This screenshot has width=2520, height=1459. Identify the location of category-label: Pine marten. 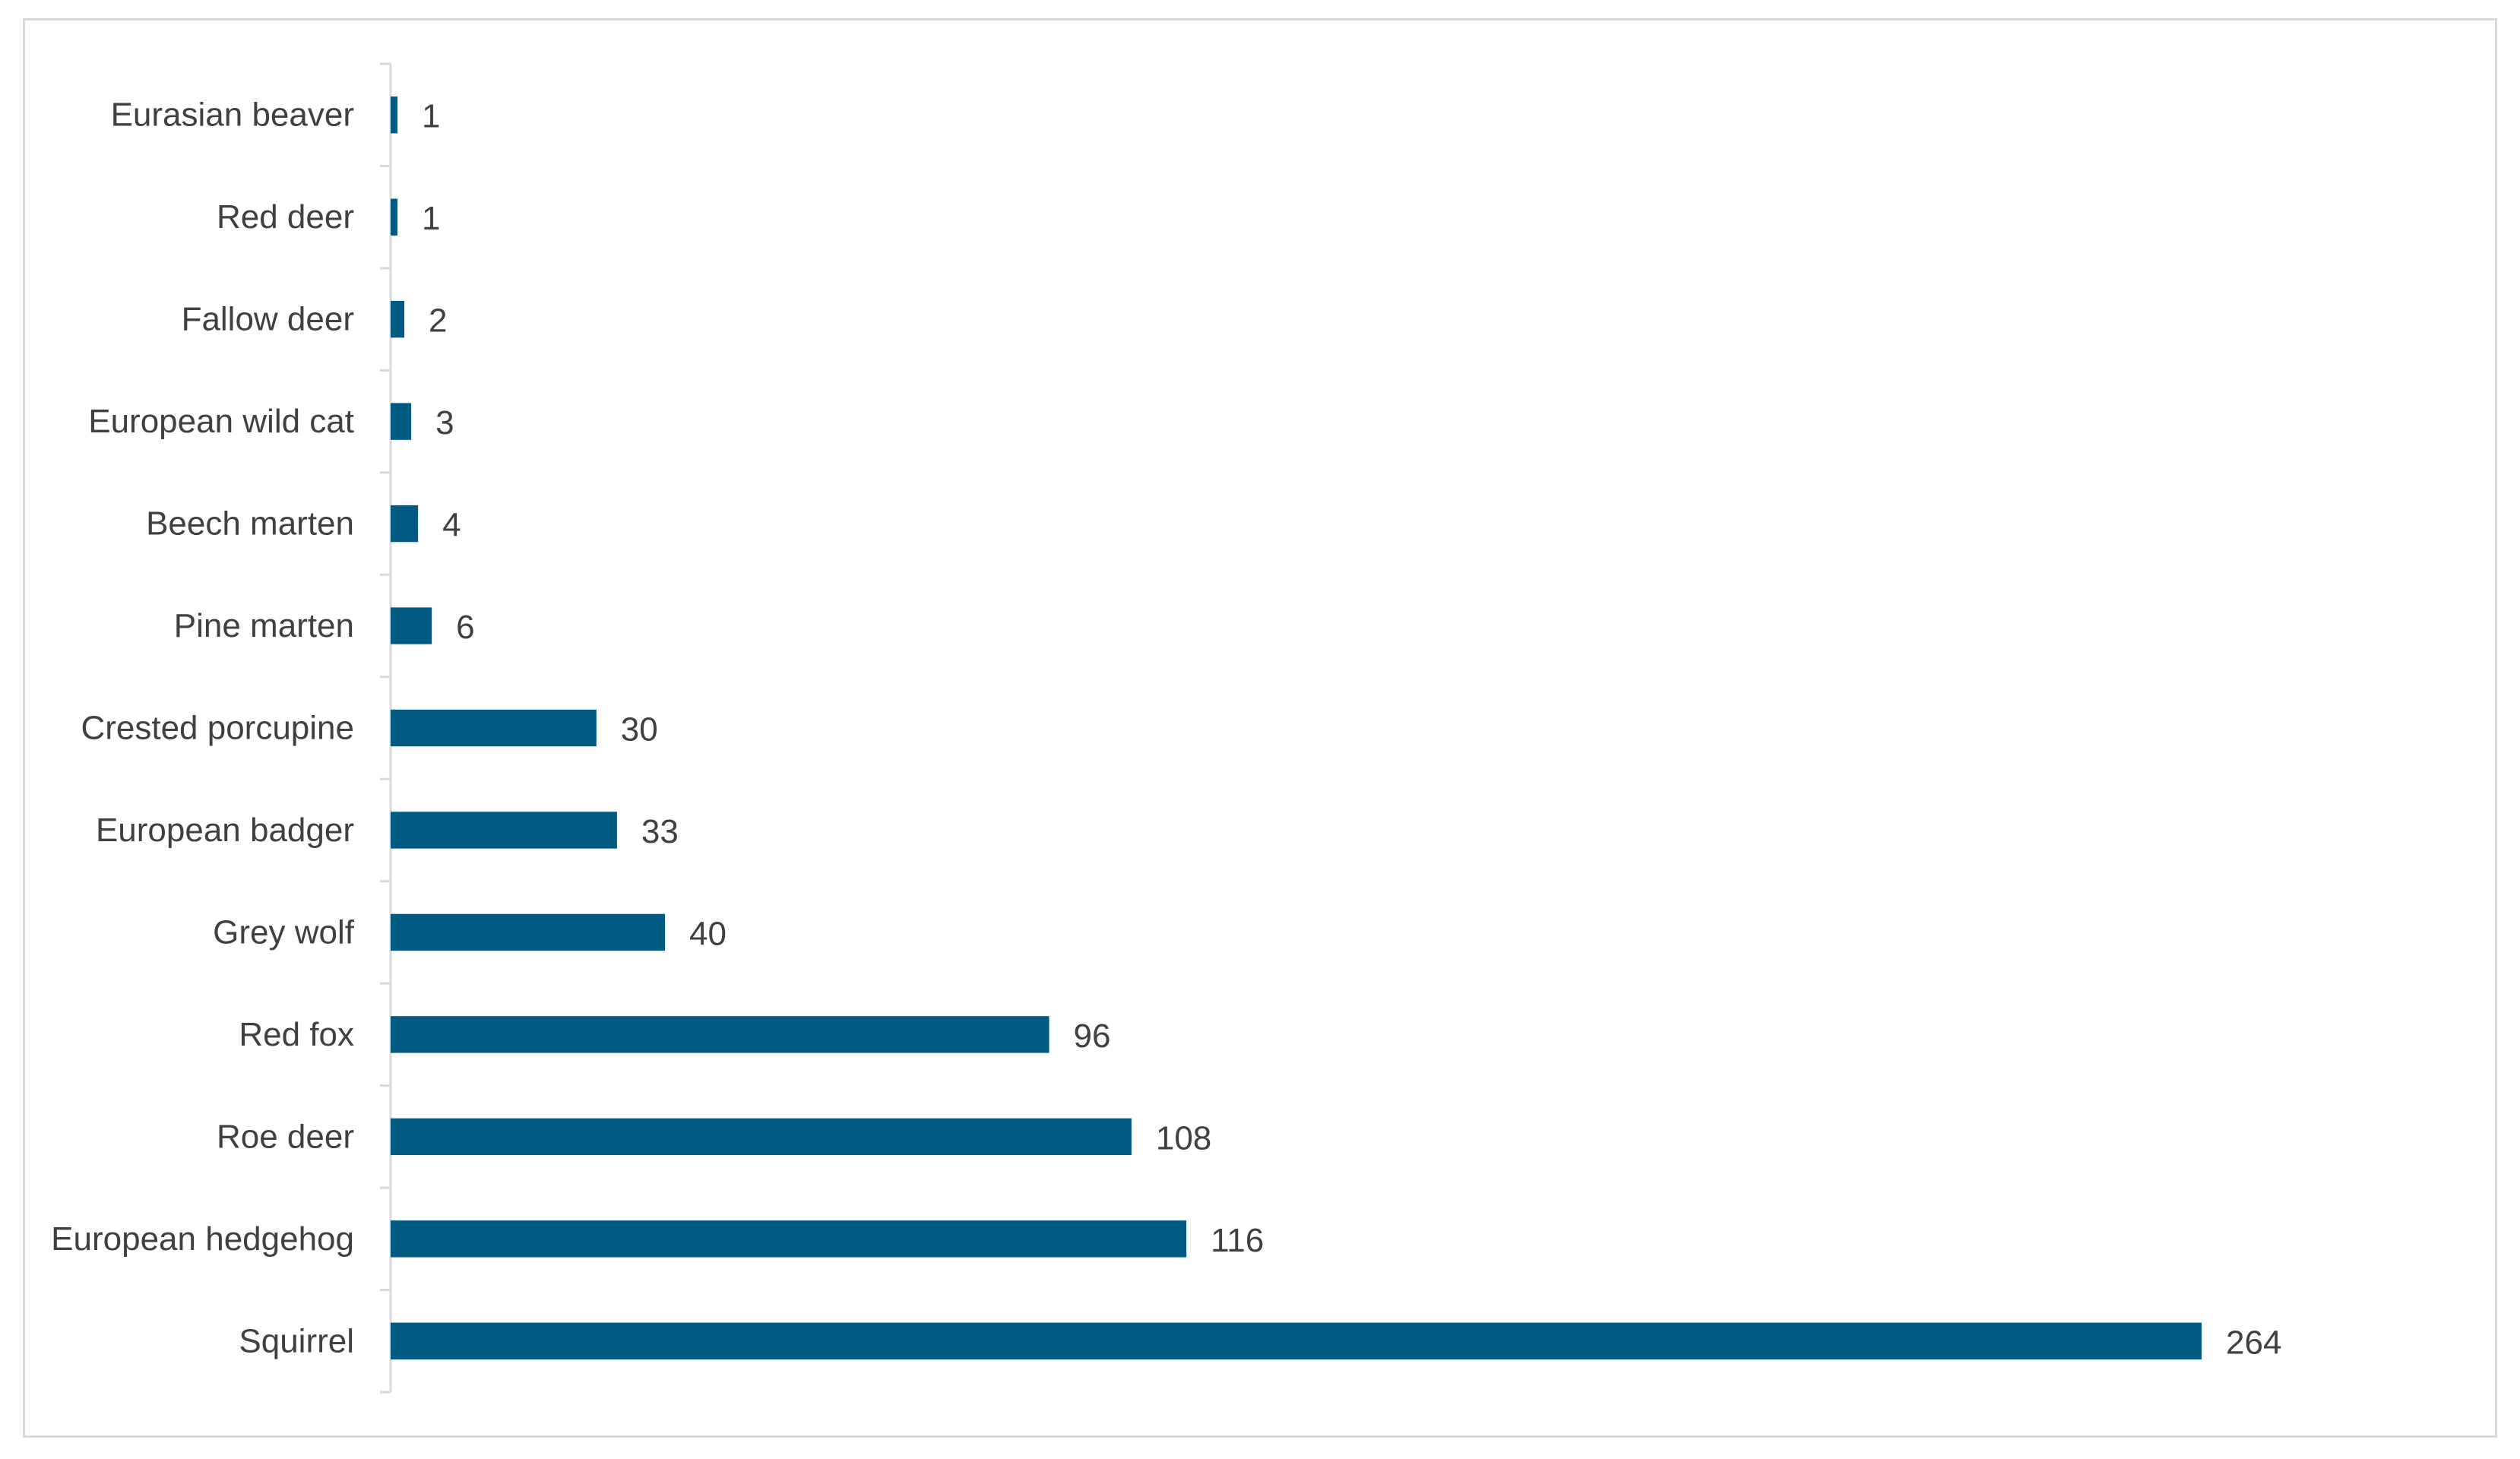
(264, 625).